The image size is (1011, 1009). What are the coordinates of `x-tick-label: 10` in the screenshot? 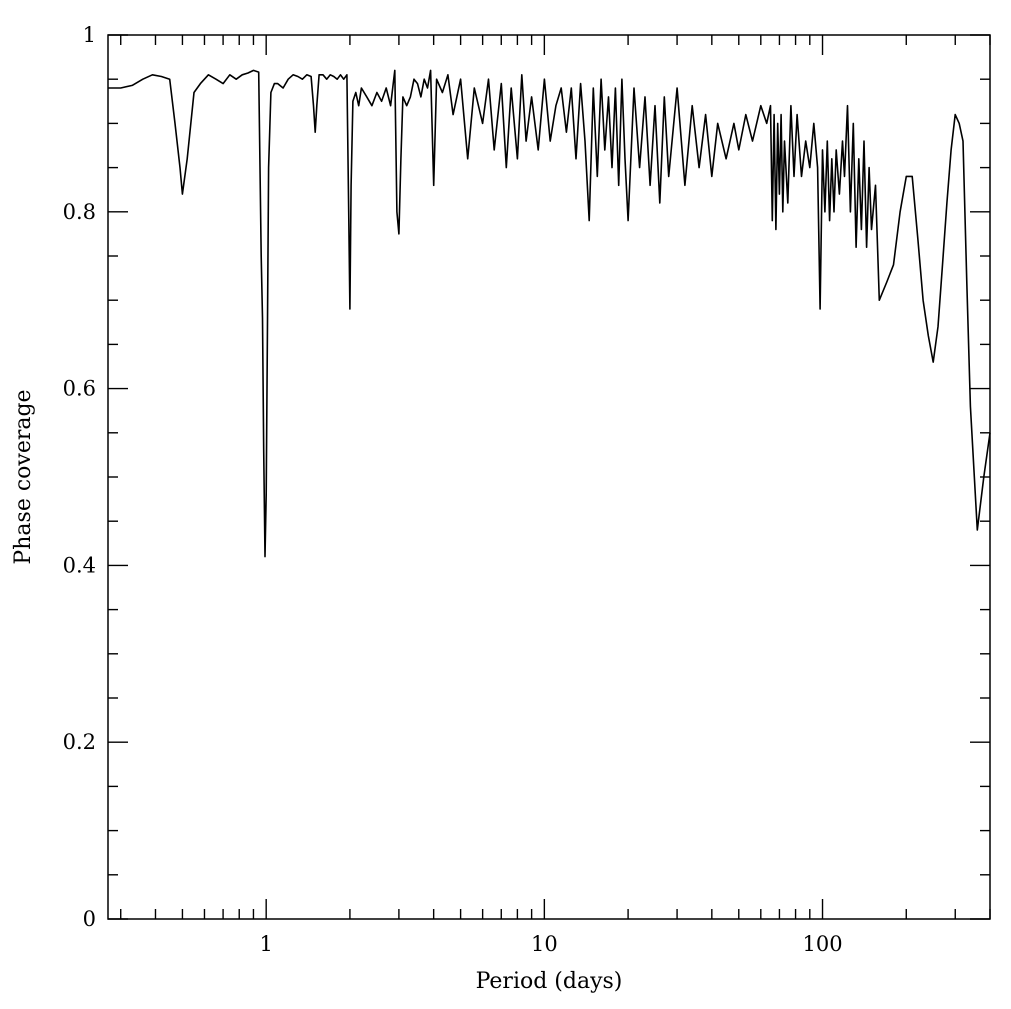 It's located at (544, 944).